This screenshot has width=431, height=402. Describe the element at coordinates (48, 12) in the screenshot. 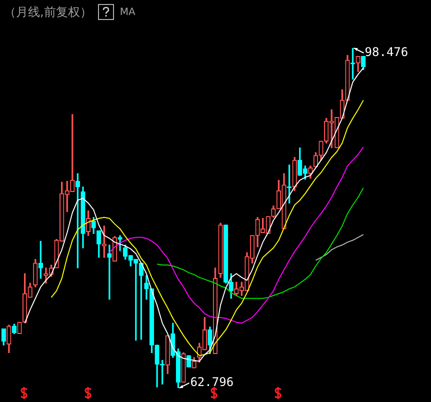

I see `chart-title: （月线,前复权）` at that location.